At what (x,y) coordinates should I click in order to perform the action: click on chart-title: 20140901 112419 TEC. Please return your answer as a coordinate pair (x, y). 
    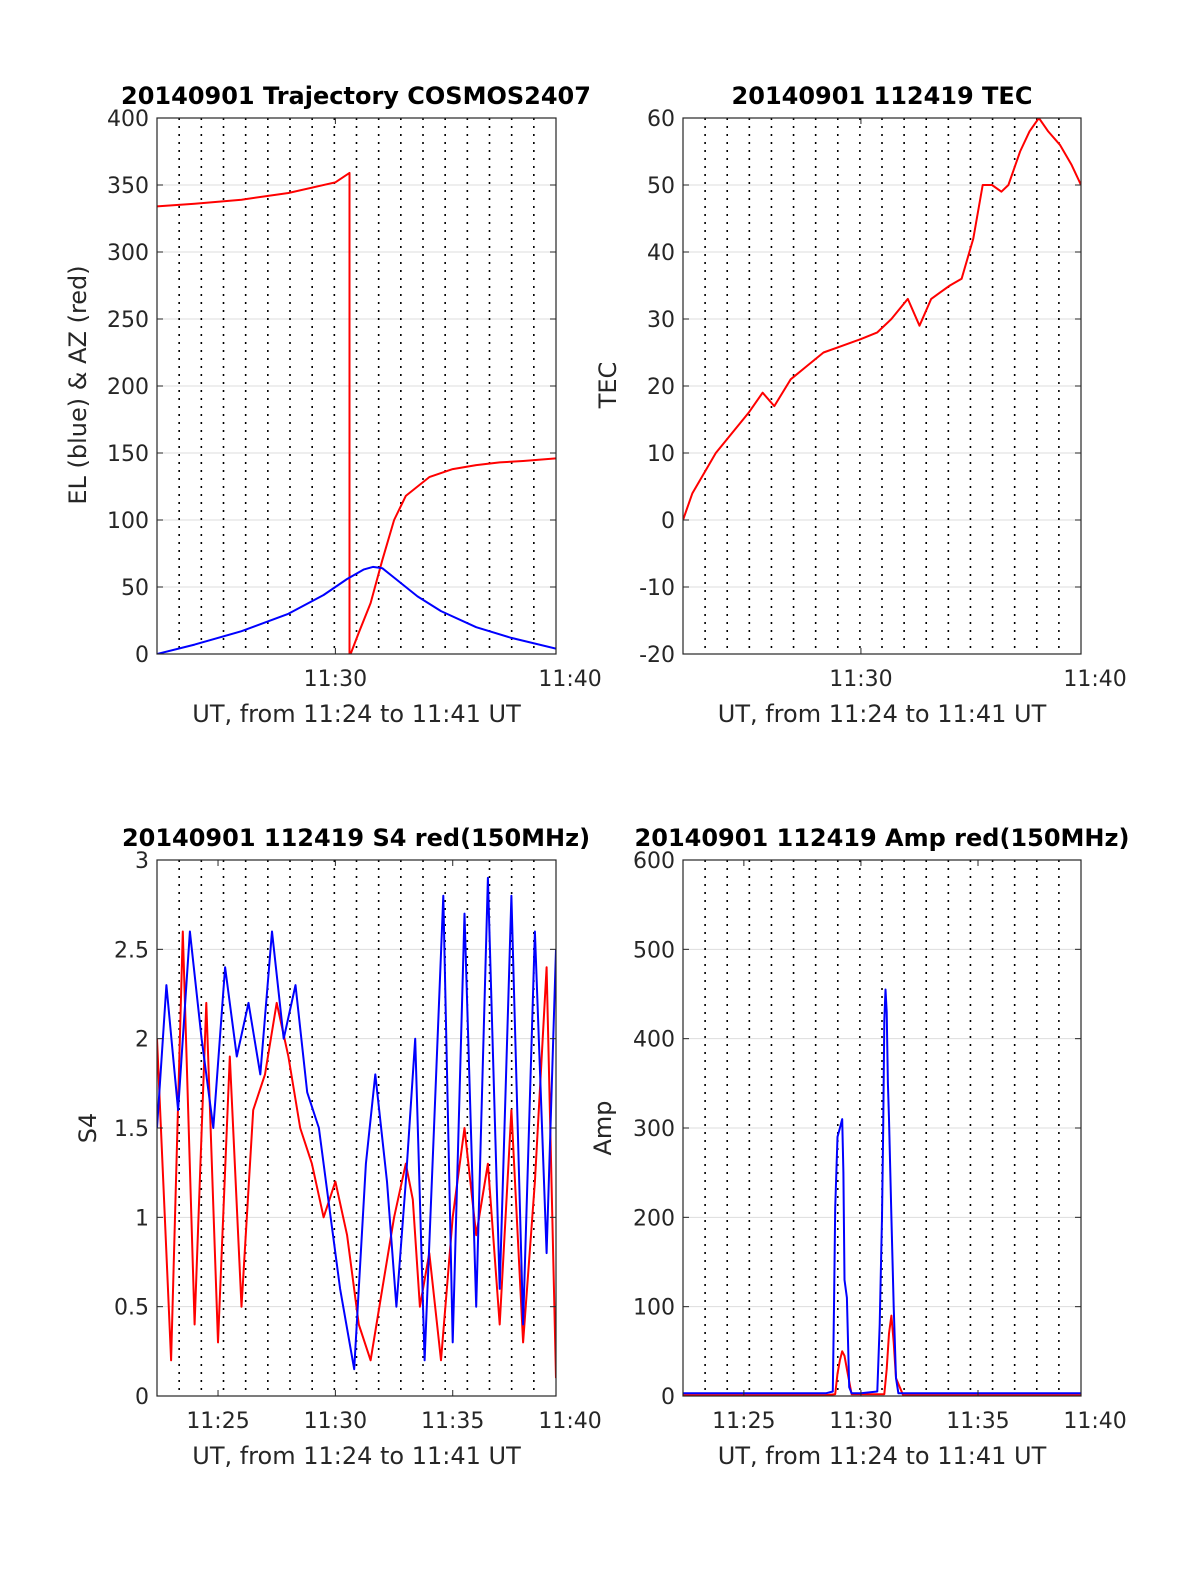
    Looking at the image, I should click on (882, 96).